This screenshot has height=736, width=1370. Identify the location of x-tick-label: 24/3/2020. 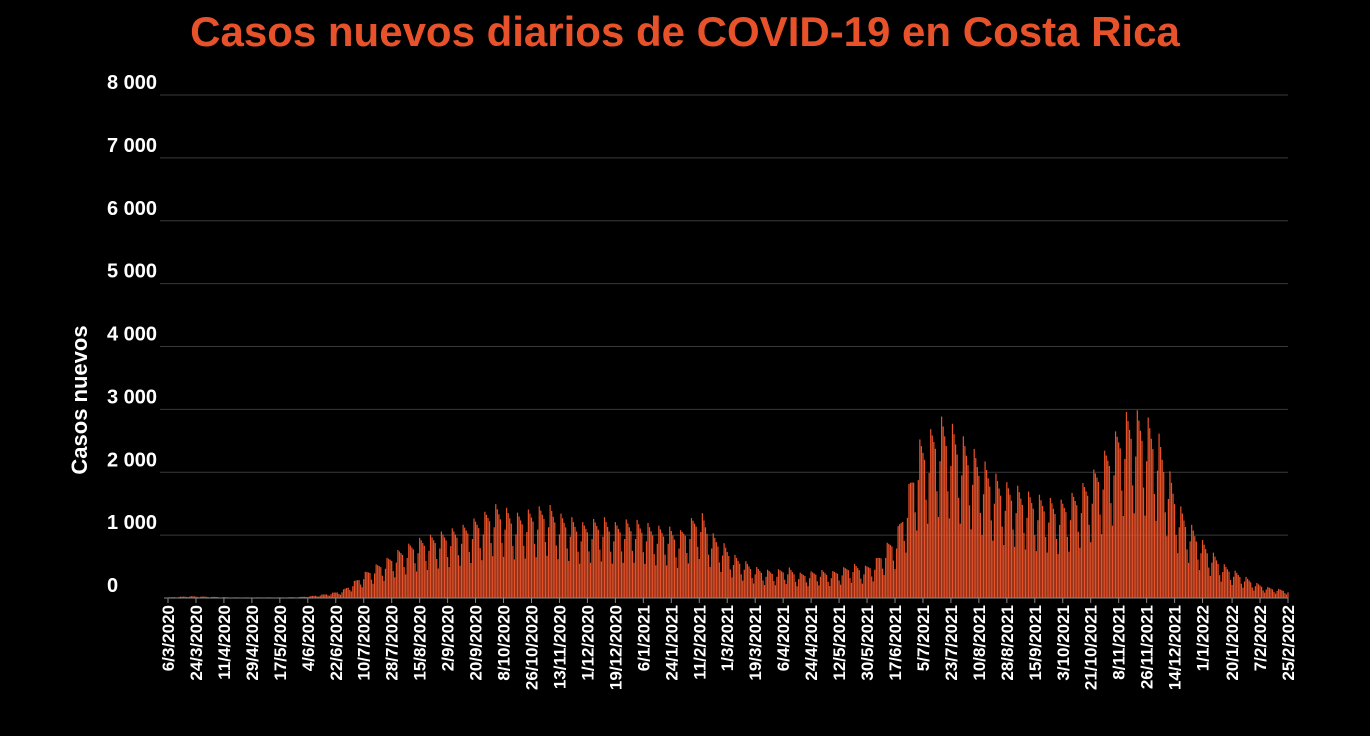
(196, 643).